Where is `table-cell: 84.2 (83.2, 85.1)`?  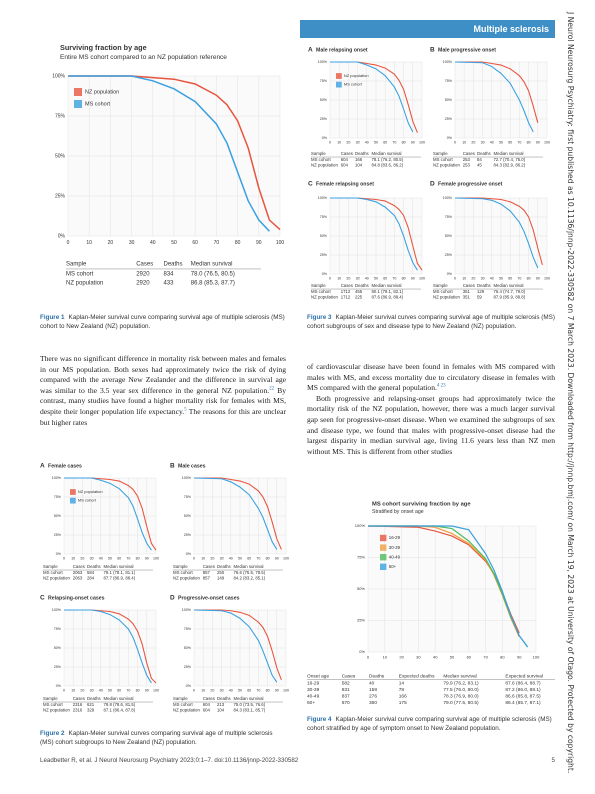 table-cell: 84.2 (83.2, 85.1) is located at coordinates (250, 578).